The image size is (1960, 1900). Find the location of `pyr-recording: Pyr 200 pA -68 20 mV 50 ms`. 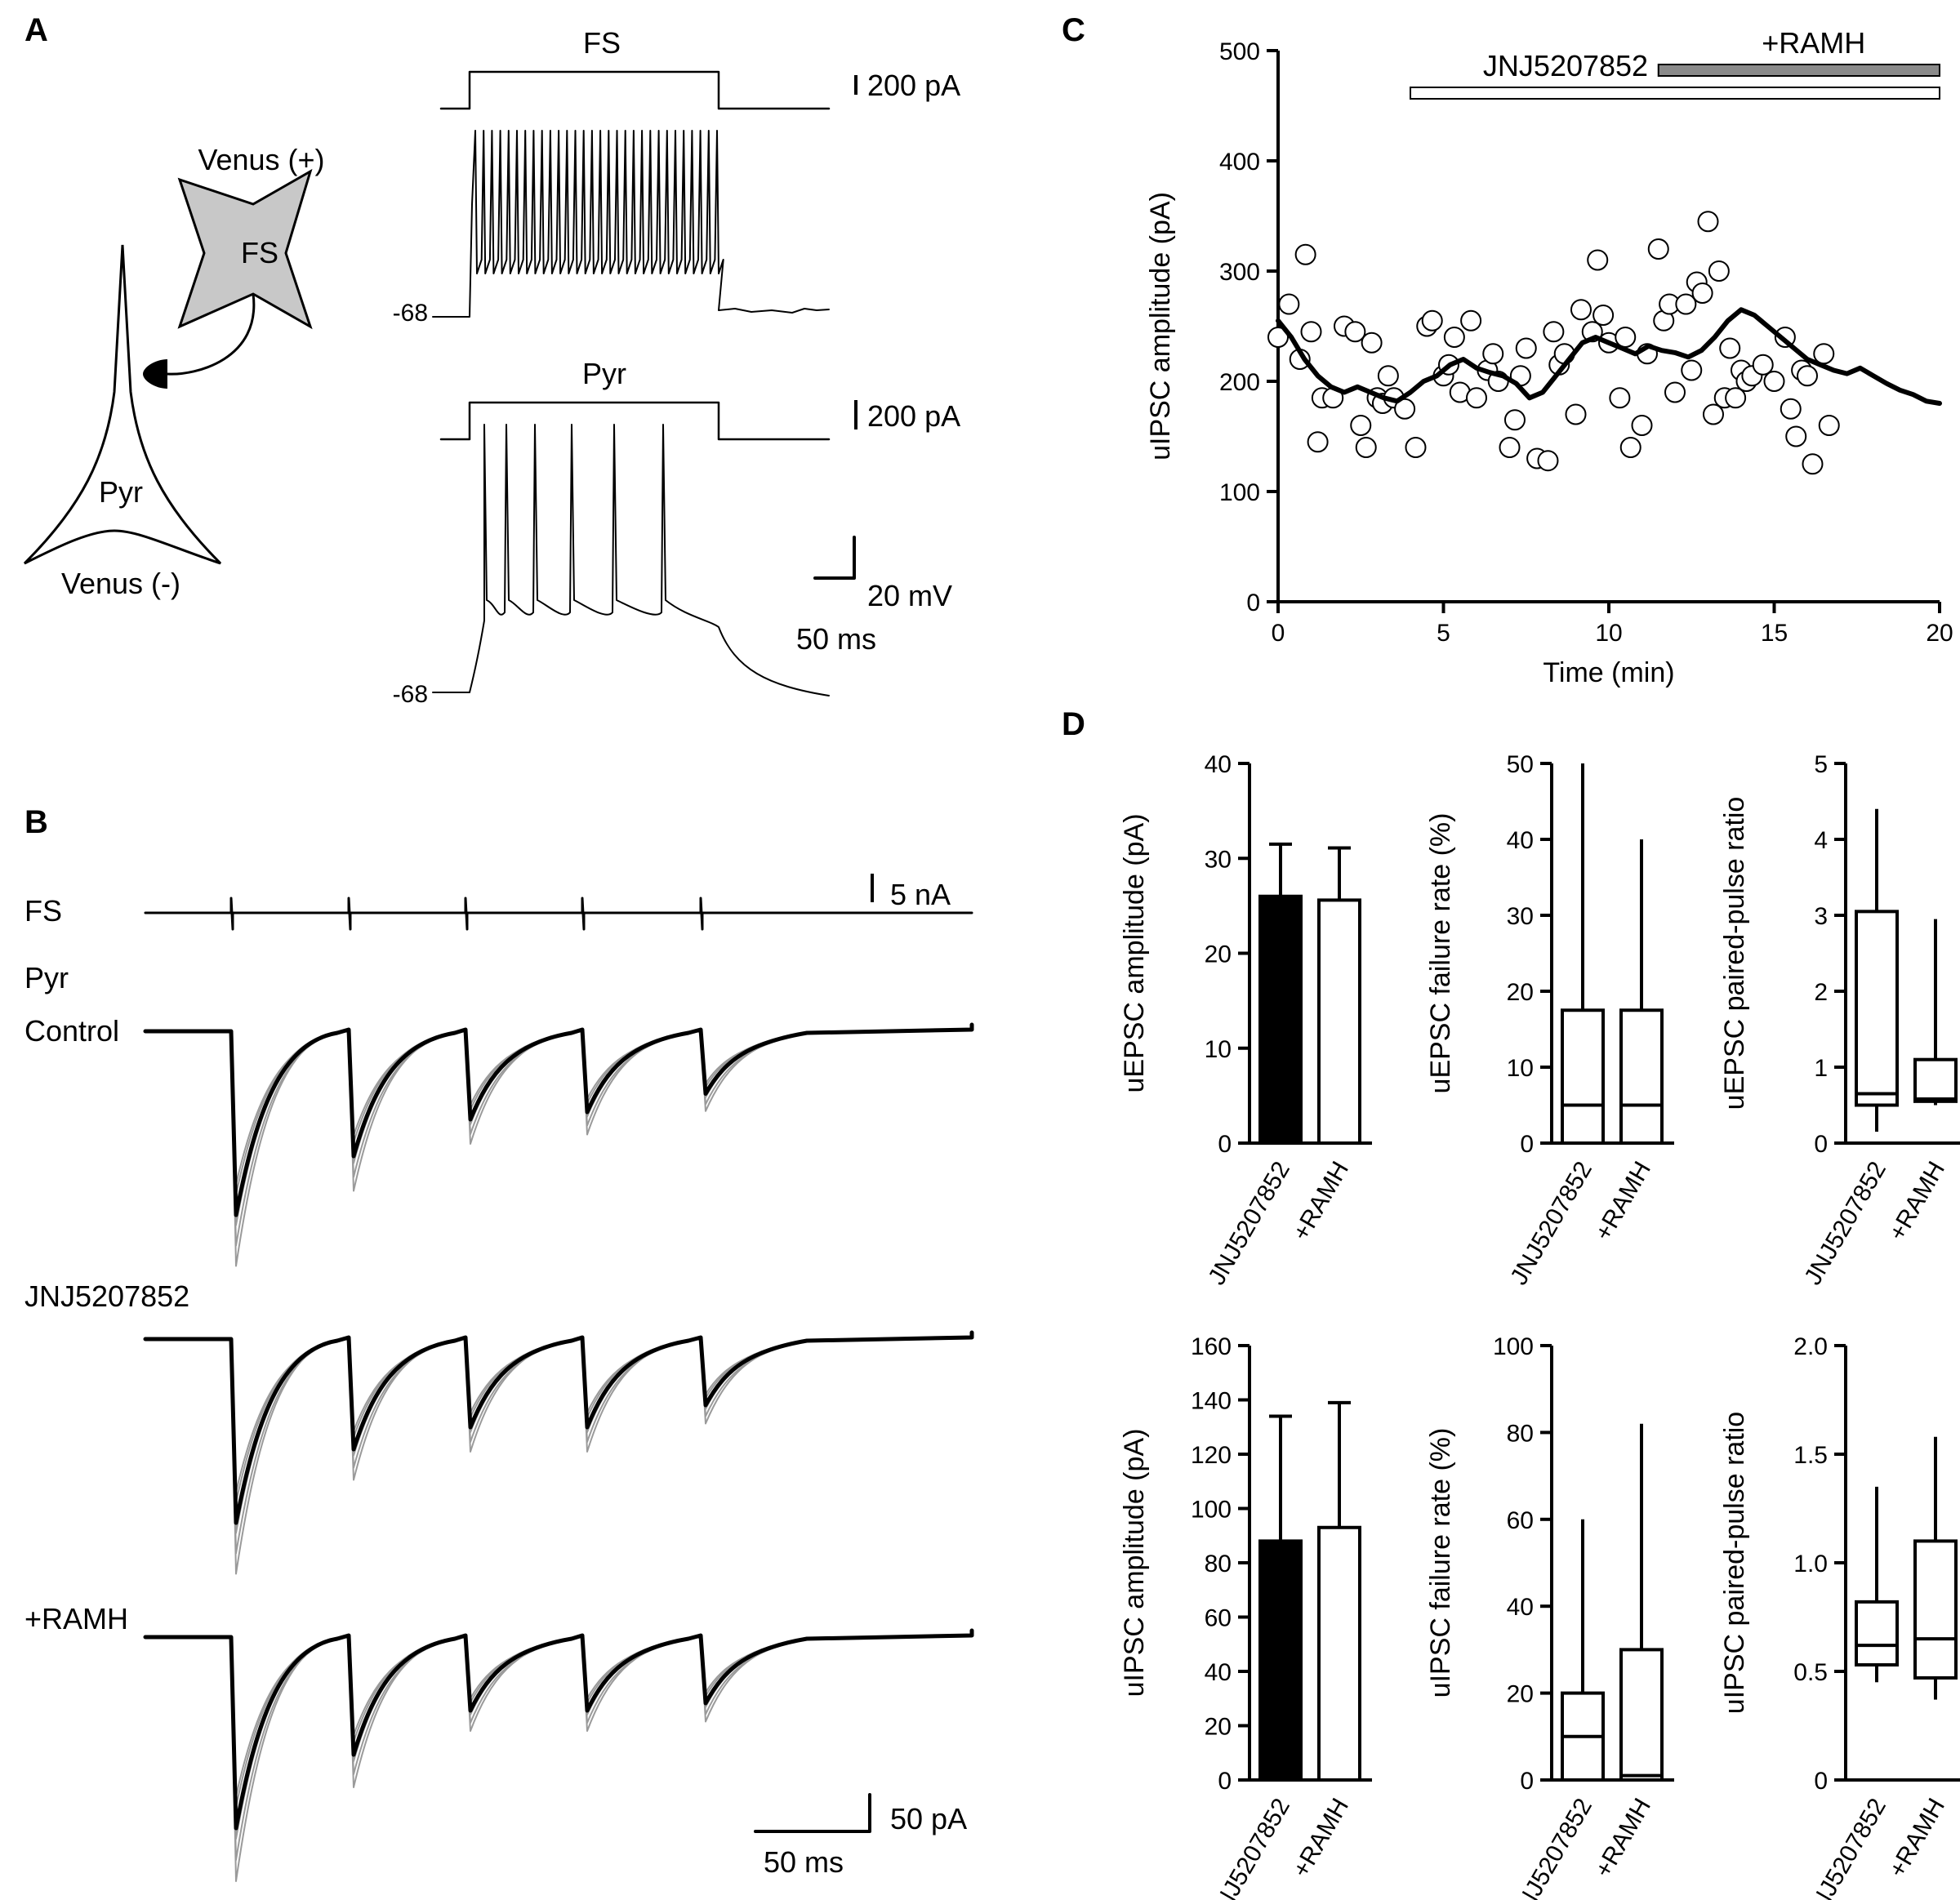

pyr-recording: Pyr 200 pA -68 20 mV 50 ms is located at coordinates (676, 532).